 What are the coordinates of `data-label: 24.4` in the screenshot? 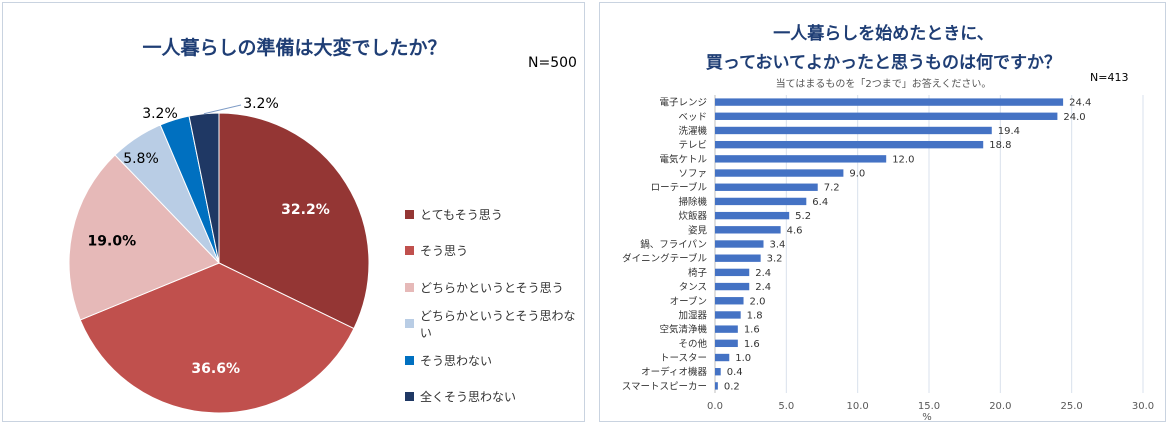 It's located at (1080, 103).